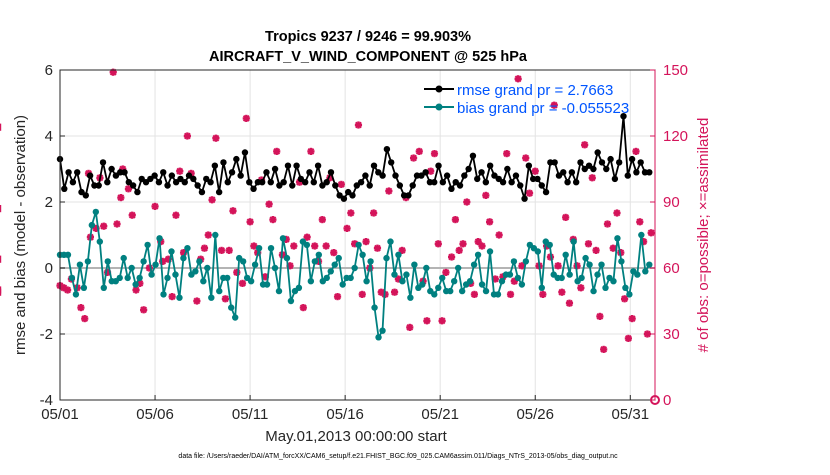 This screenshot has height=475, width=830. What do you see at coordinates (439, 89) in the screenshot?
I see `legend-rmse-marker` at bounding box center [439, 89].